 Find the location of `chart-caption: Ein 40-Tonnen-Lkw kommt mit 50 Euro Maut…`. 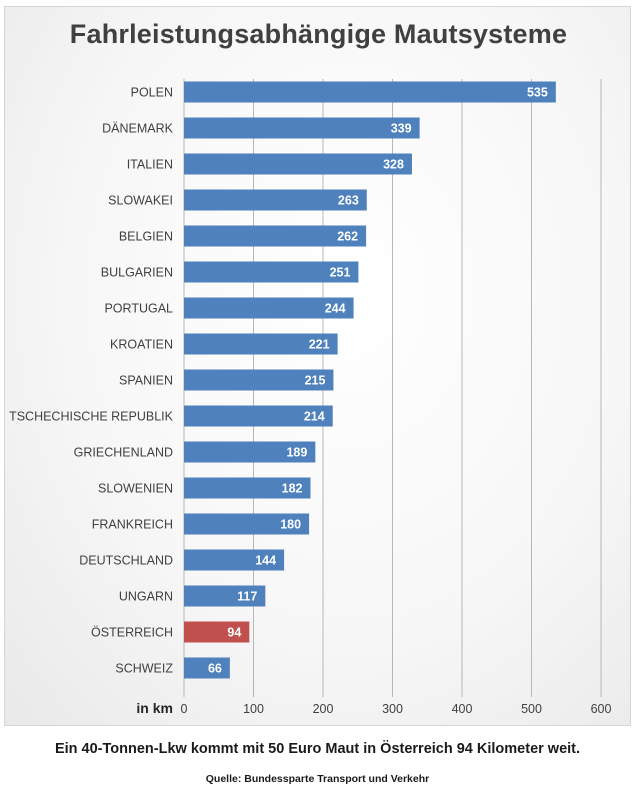

chart-caption: Ein 40-Tonnen-Lkw kommt mit 50 Euro Maut… is located at coordinates (317, 749).